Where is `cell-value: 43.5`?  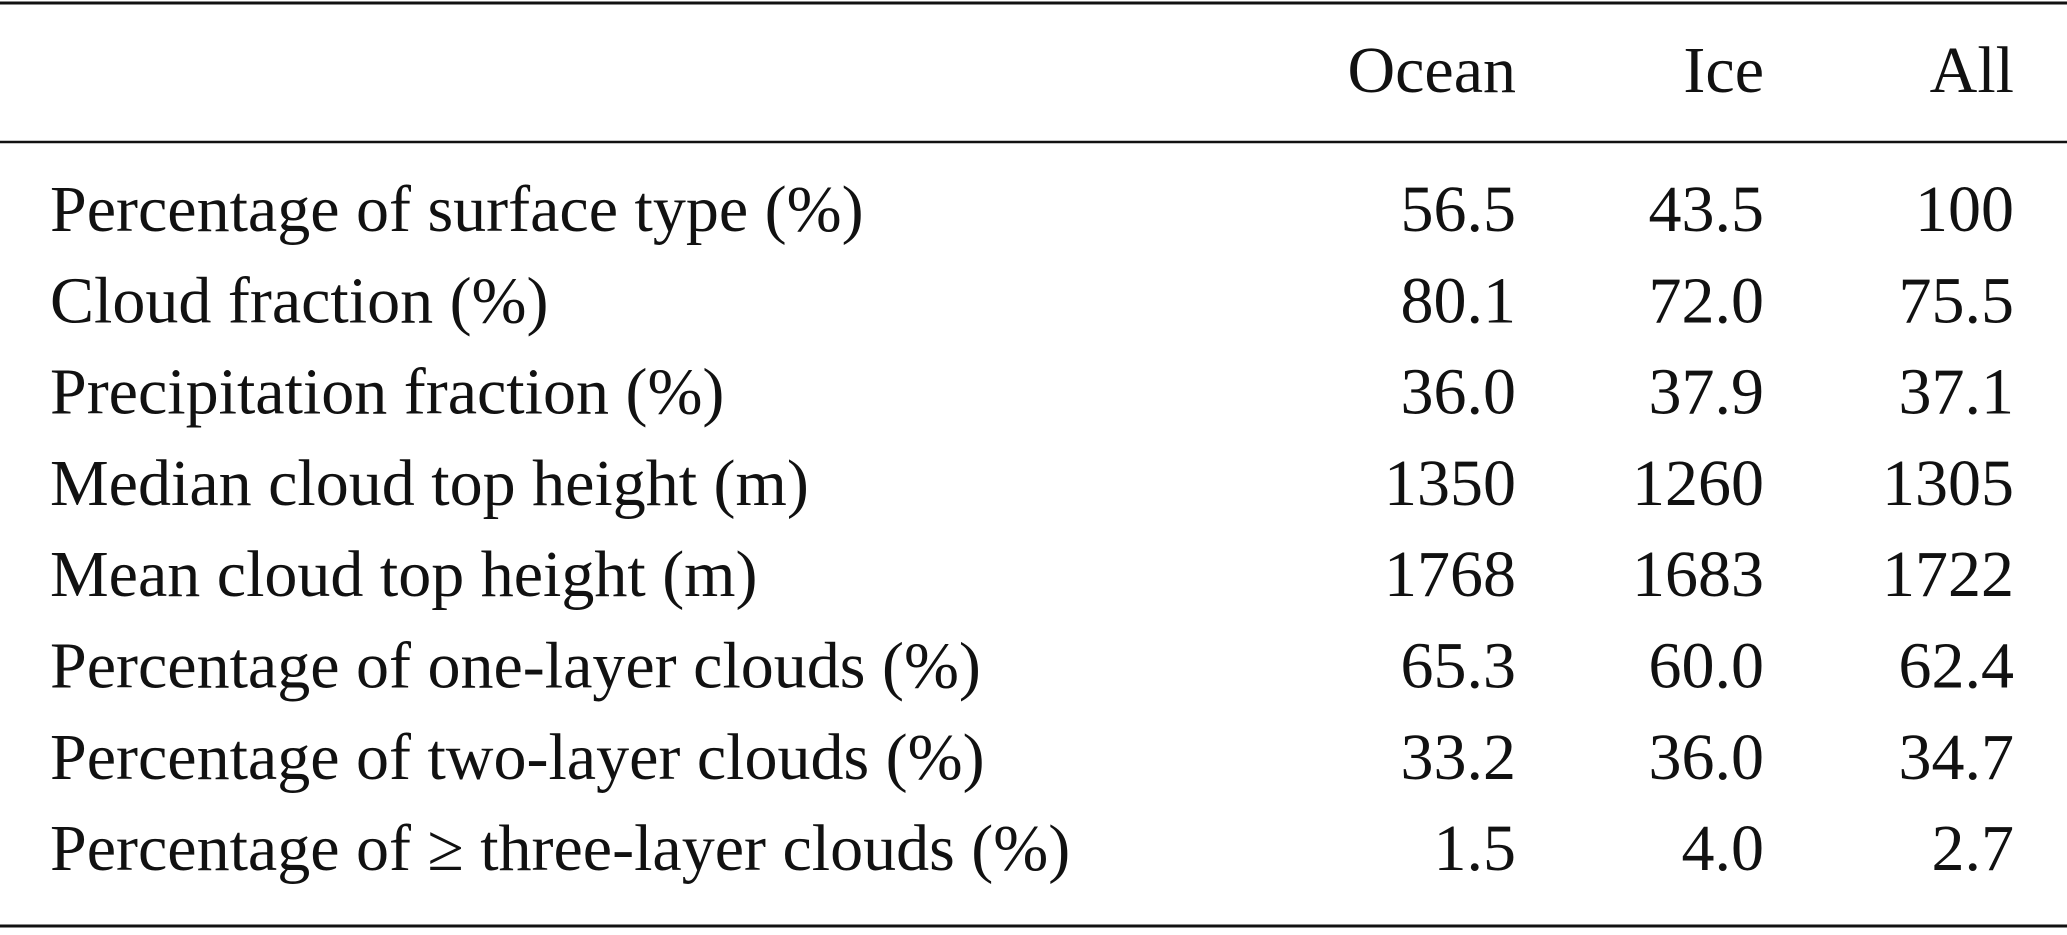 cell-value: 43.5 is located at coordinates (1707, 209).